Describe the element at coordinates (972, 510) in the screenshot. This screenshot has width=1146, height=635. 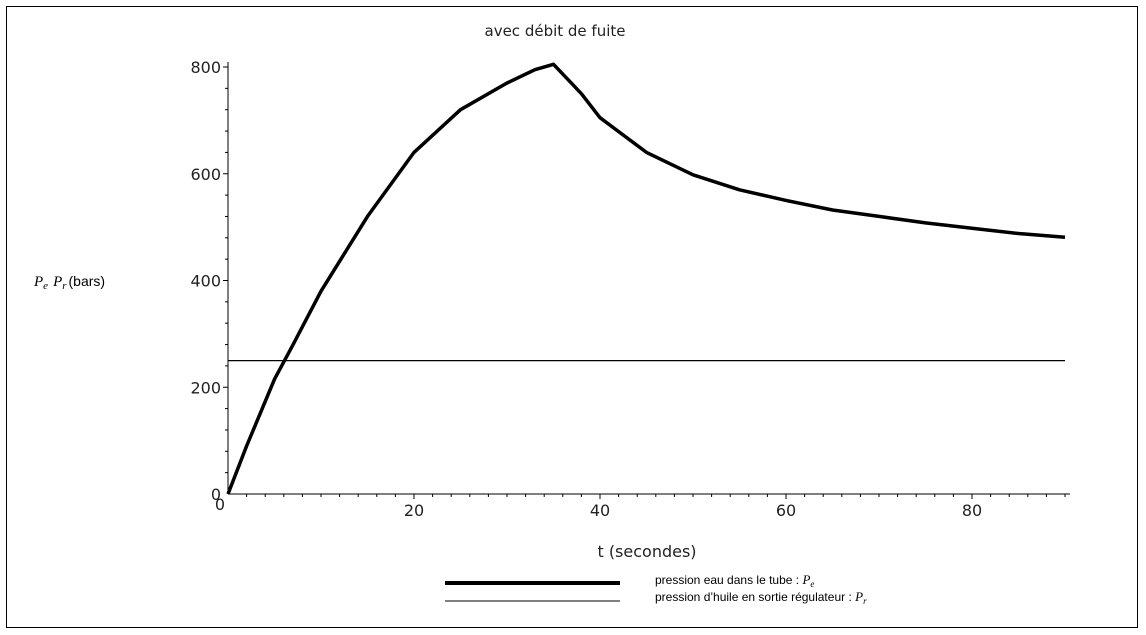
I see `x-tick-label: 80` at that location.